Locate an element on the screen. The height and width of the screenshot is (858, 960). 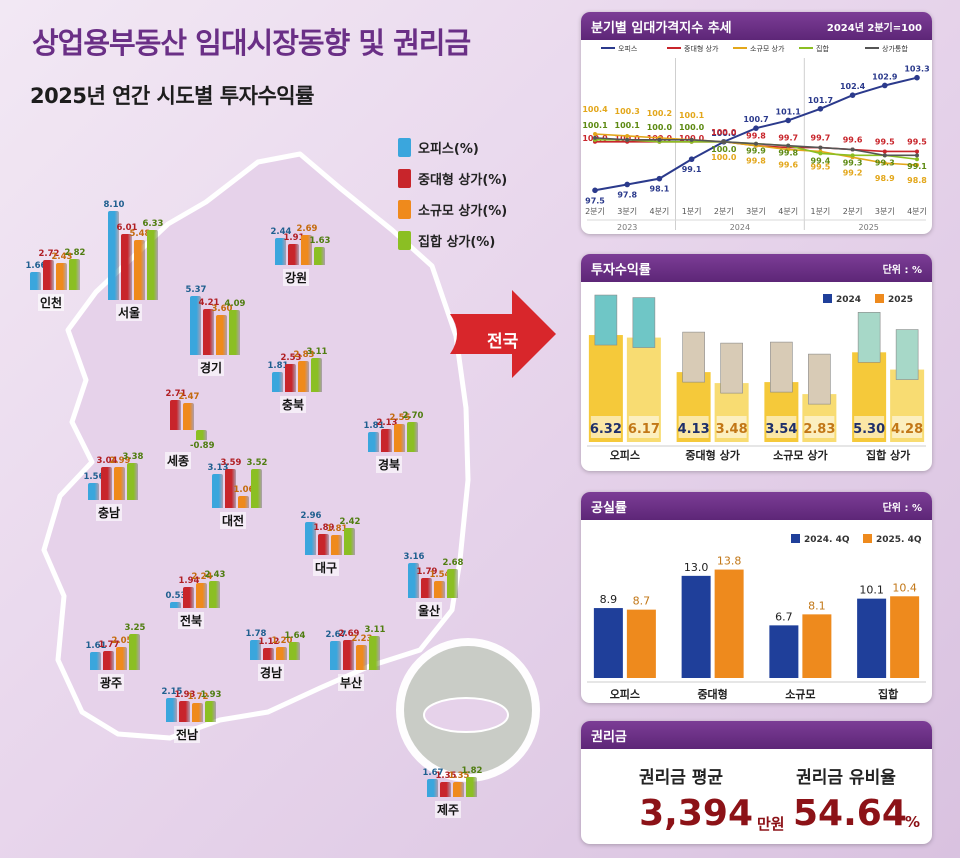
bar-legend-label: 2024 is located at coordinates (848, 300).